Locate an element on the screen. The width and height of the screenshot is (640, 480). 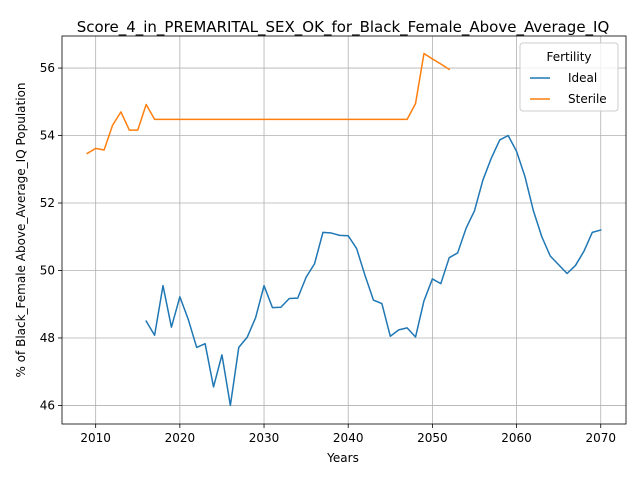
x-tick-label: 2040 is located at coordinates (348, 438).